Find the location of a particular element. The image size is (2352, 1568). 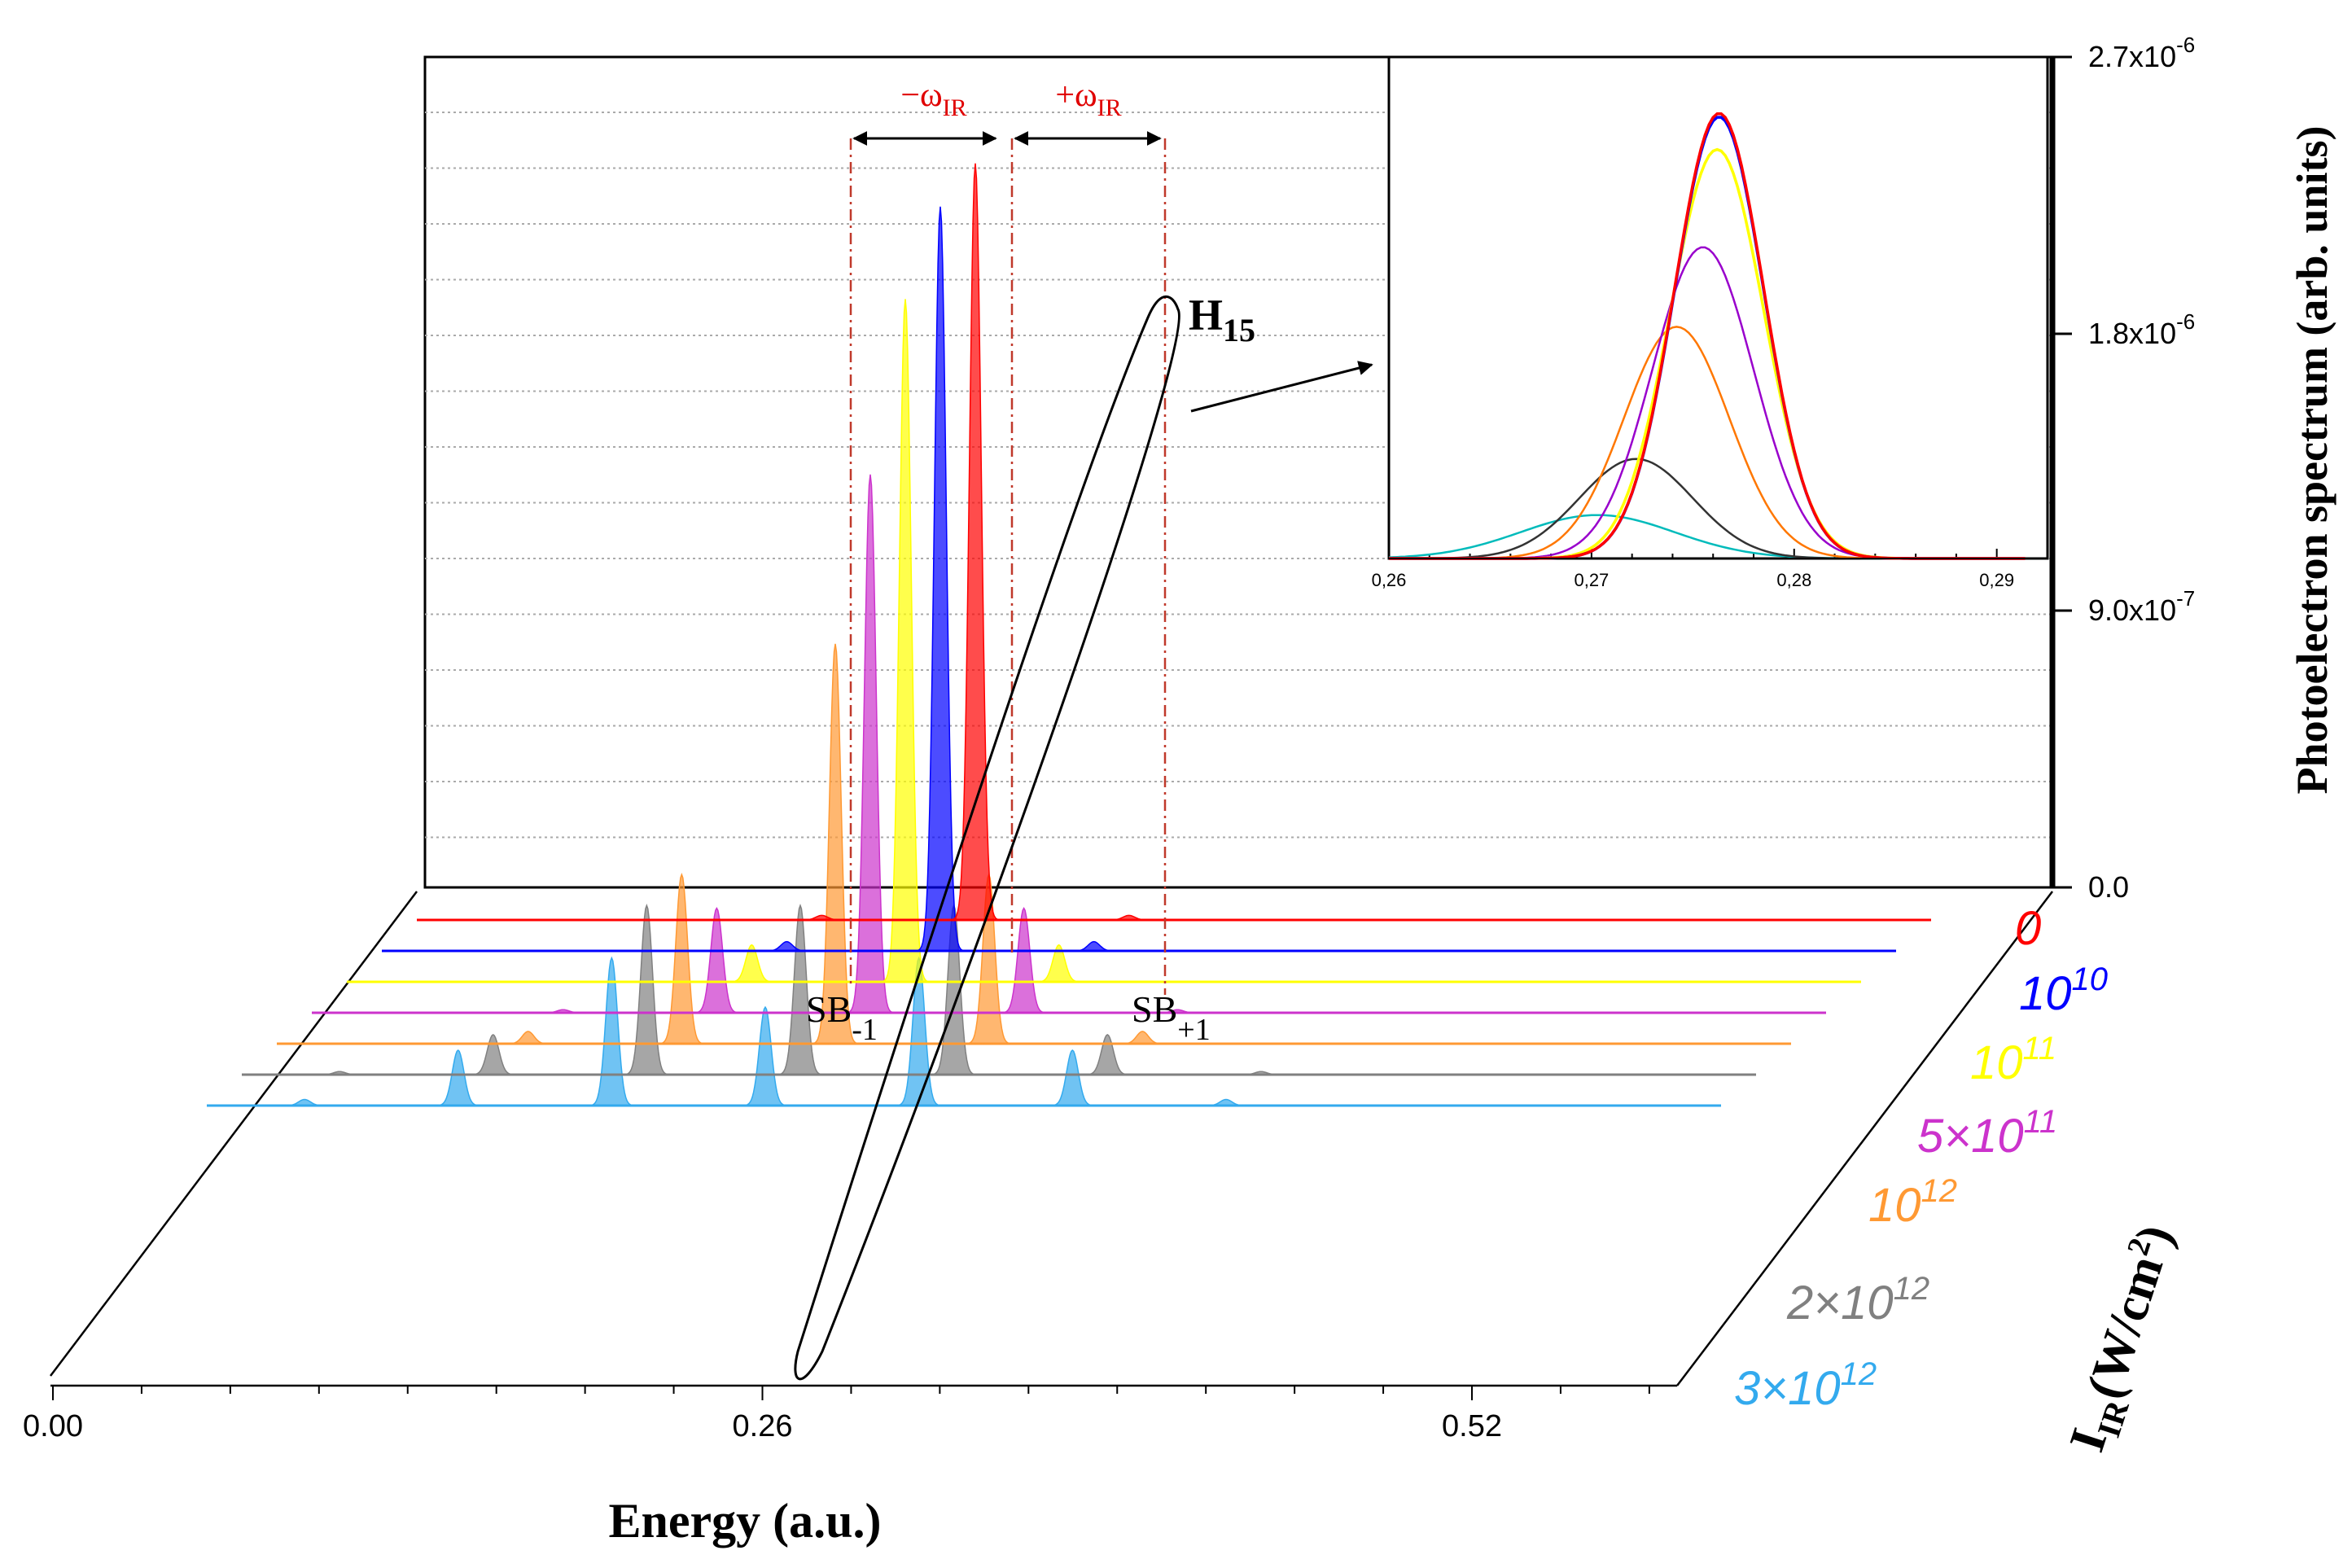

x-tick-label: 0.26 is located at coordinates (763, 1426).